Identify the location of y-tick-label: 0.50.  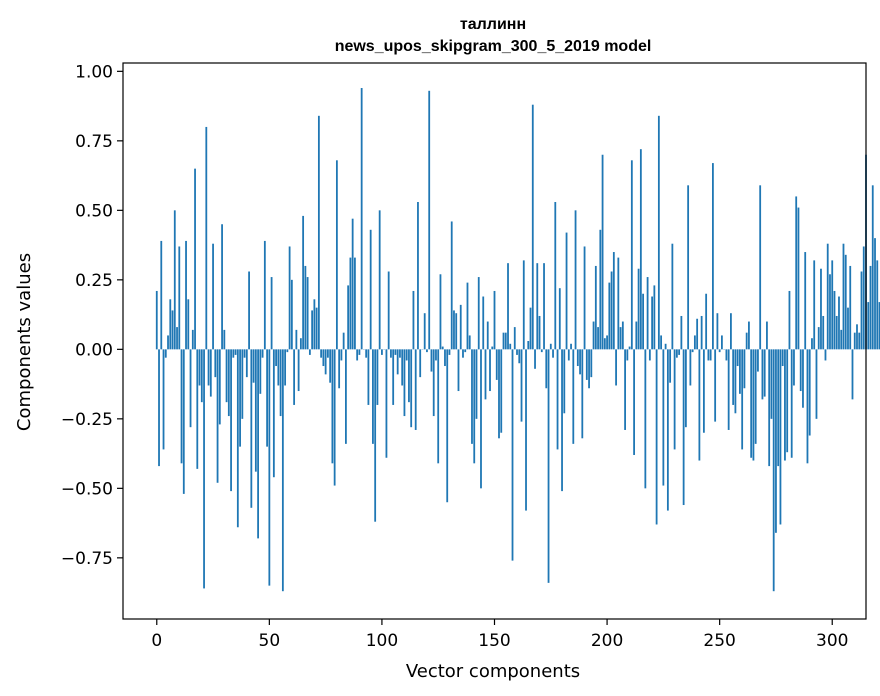
(94, 211).